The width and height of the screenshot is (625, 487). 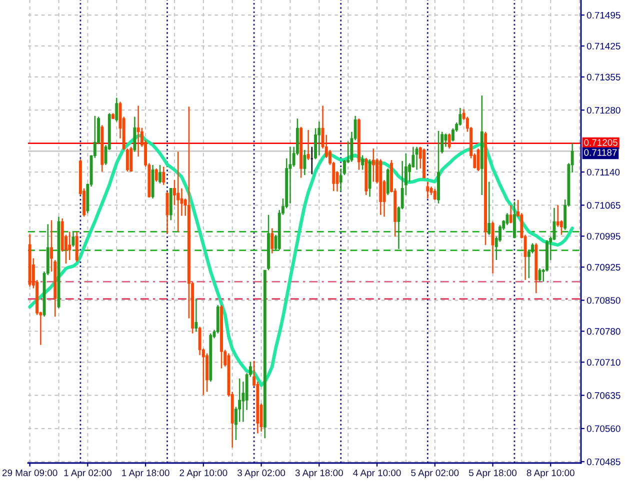 What do you see at coordinates (603, 110) in the screenshot?
I see `y-tick-label: 0.71280` at bounding box center [603, 110].